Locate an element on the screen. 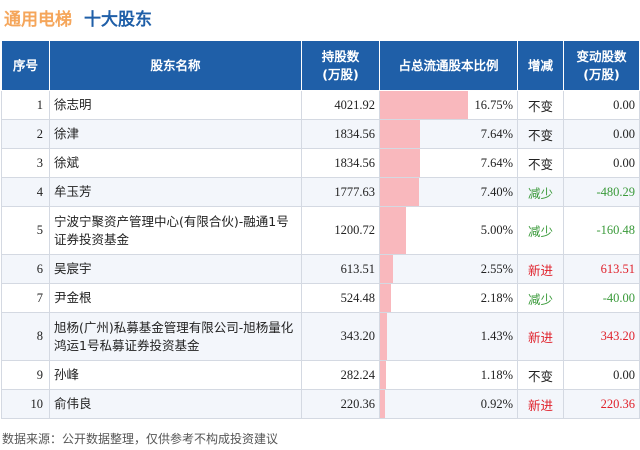  ratio-value: 2.55% is located at coordinates (496, 268).